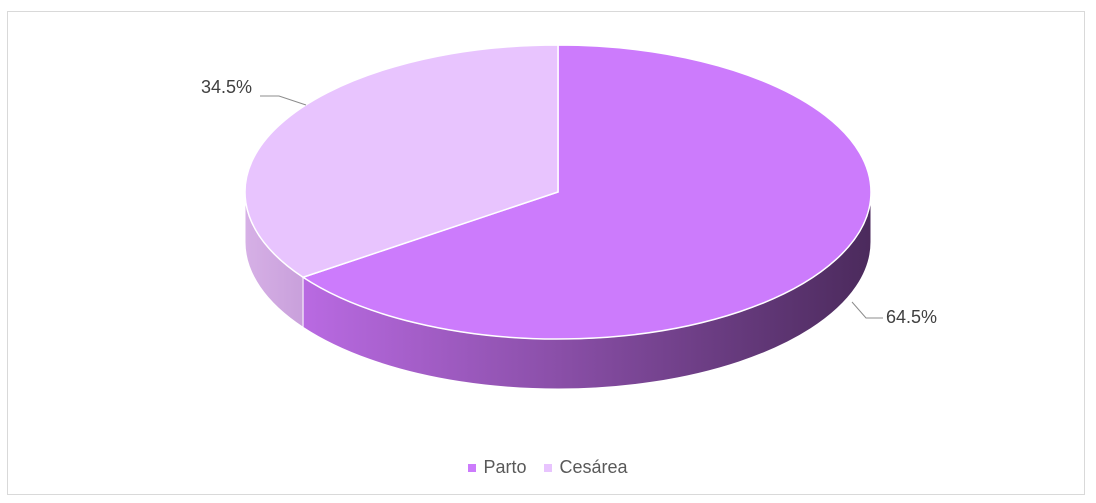 This screenshot has width=1096, height=503. I want to click on data-label-cesárea: 34.5%, so click(227, 87).